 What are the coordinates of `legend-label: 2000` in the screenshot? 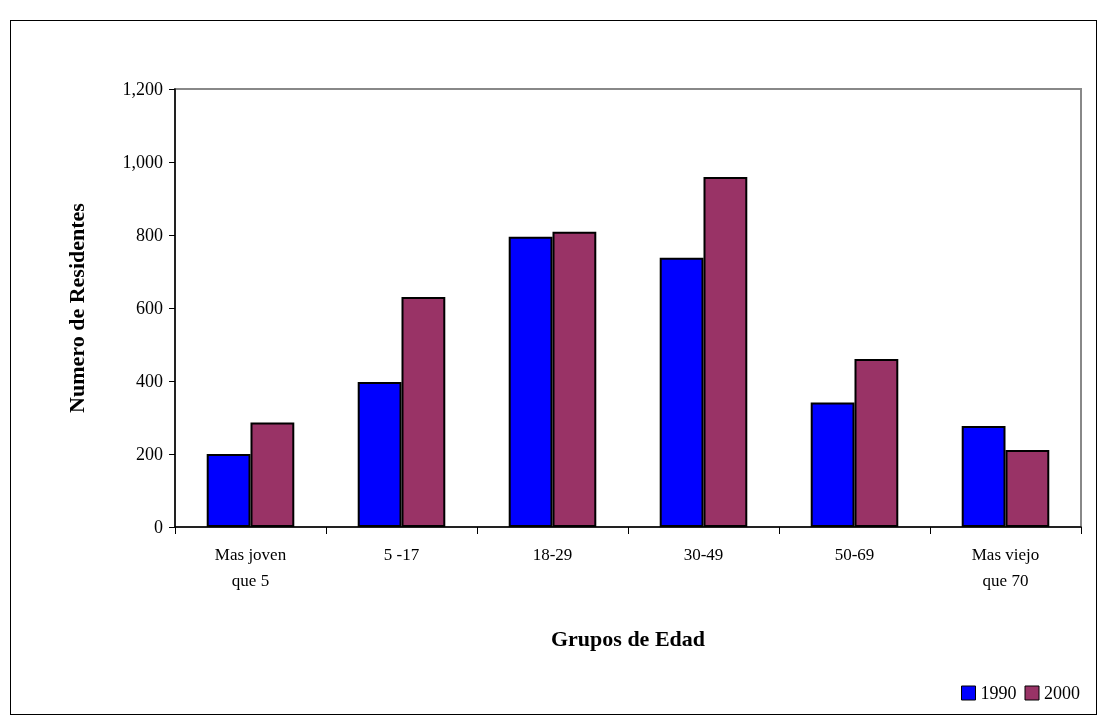 It's located at (1062, 693).